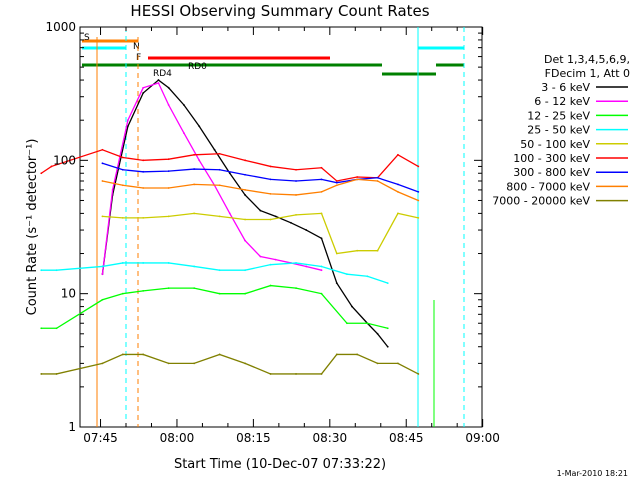 The width and height of the screenshot is (640, 480). I want to click on y-tick-label: 1000, so click(60, 27).